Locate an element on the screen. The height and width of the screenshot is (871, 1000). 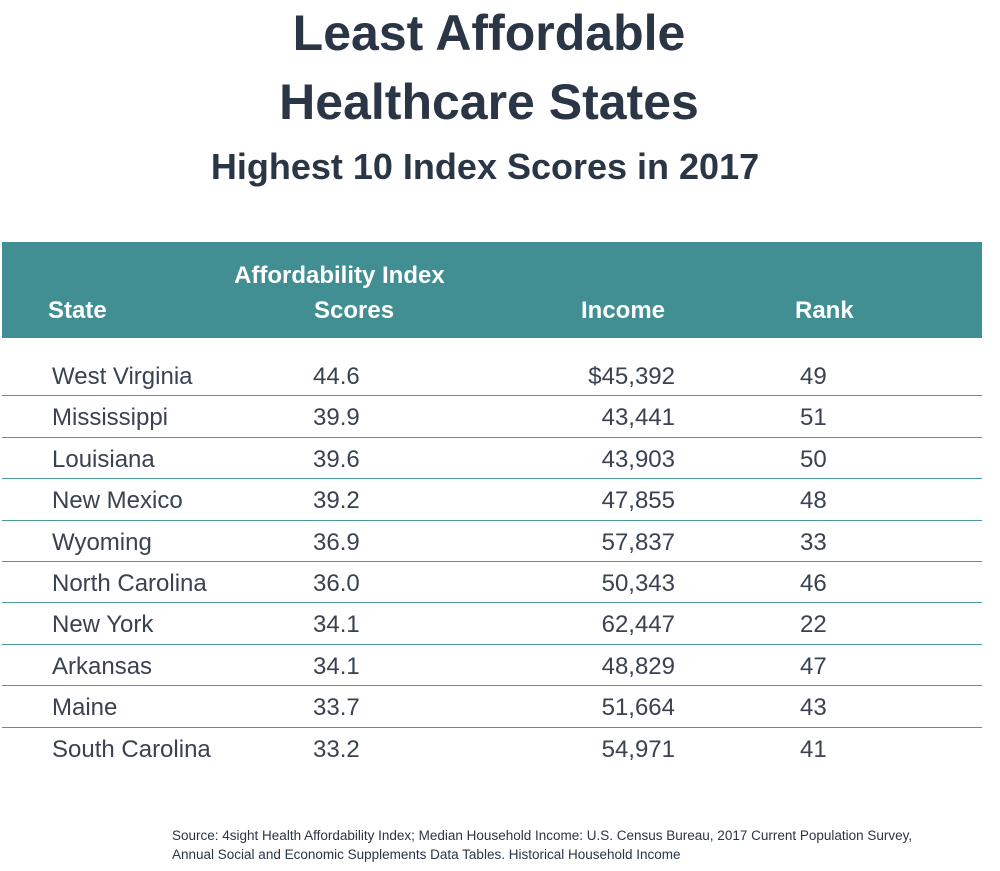
cell-score: 39.6 is located at coordinates (336, 459).